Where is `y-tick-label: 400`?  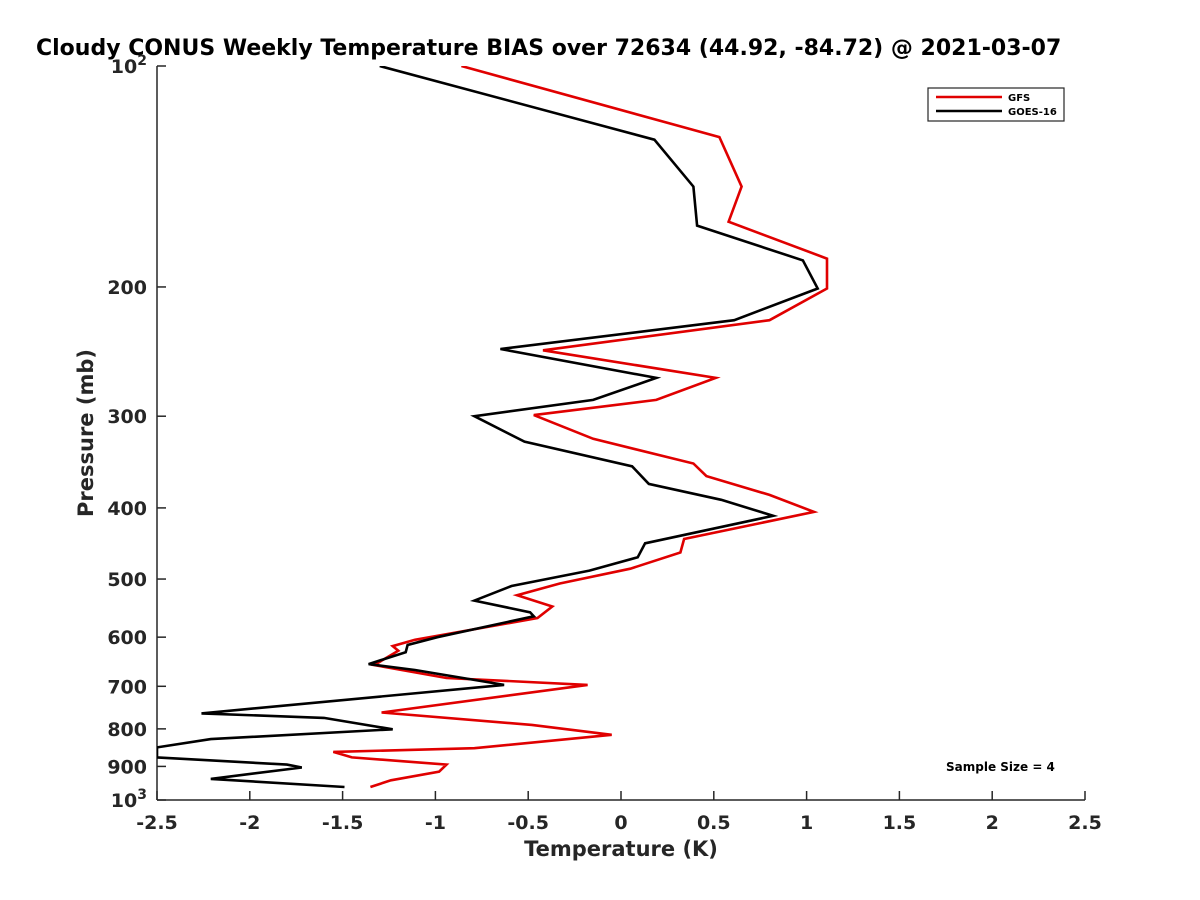
y-tick-label: 400 is located at coordinates (127, 509).